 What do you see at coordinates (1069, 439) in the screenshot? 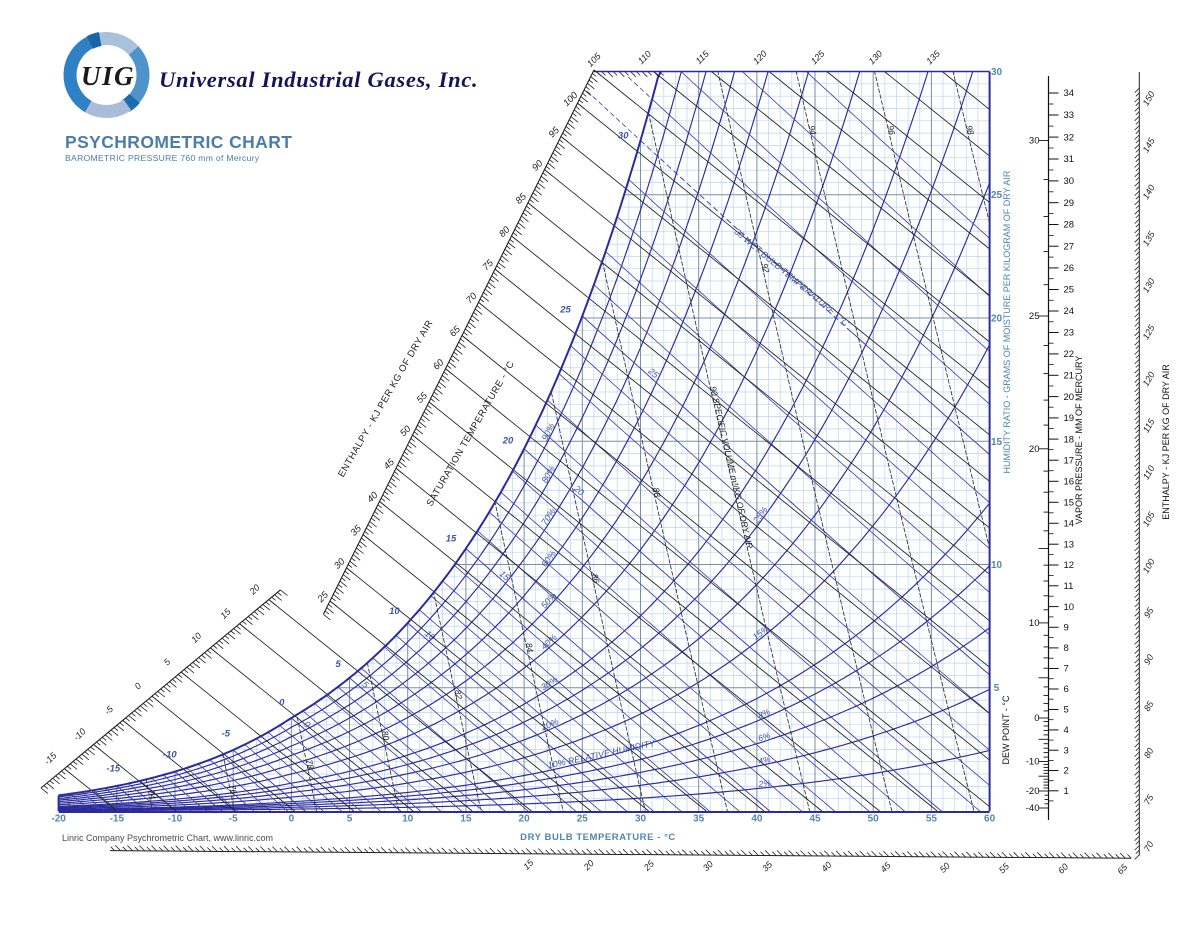
I see `svg-text: 18` at bounding box center [1069, 439].